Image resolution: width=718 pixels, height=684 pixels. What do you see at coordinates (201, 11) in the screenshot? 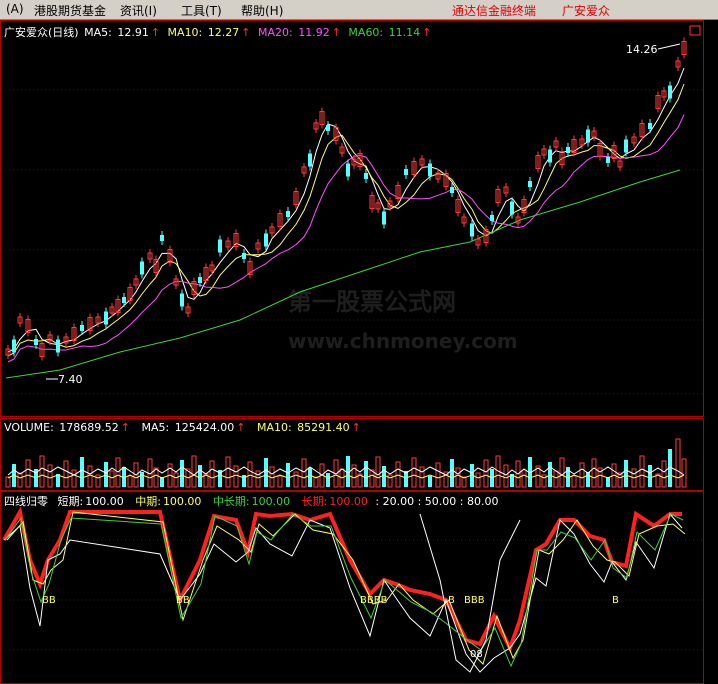
I see `menu-item-tools: 工具(T)` at bounding box center [201, 11].